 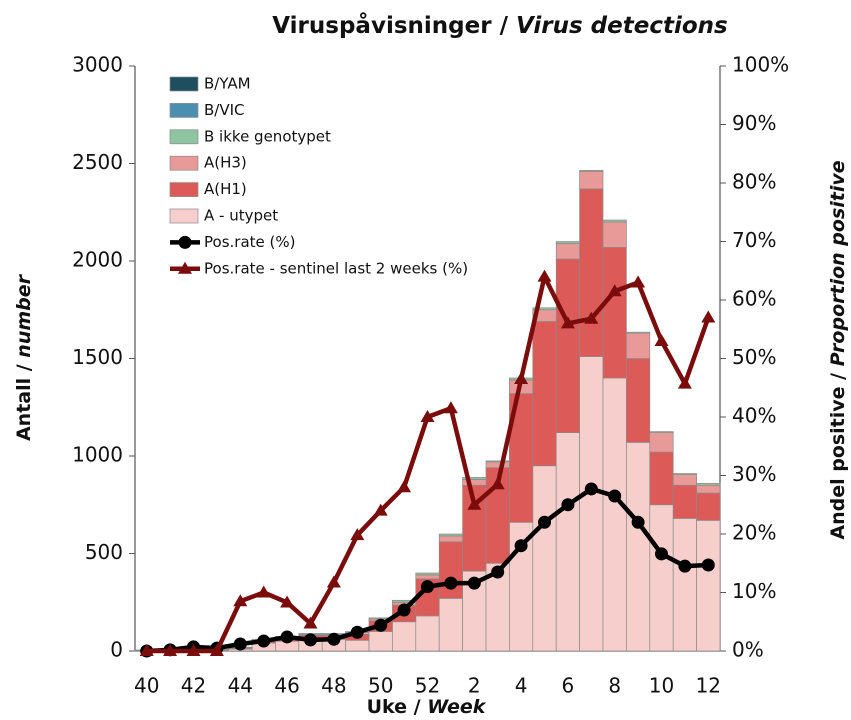 I want to click on y2-tick-label: 80%, so click(x=754, y=182).